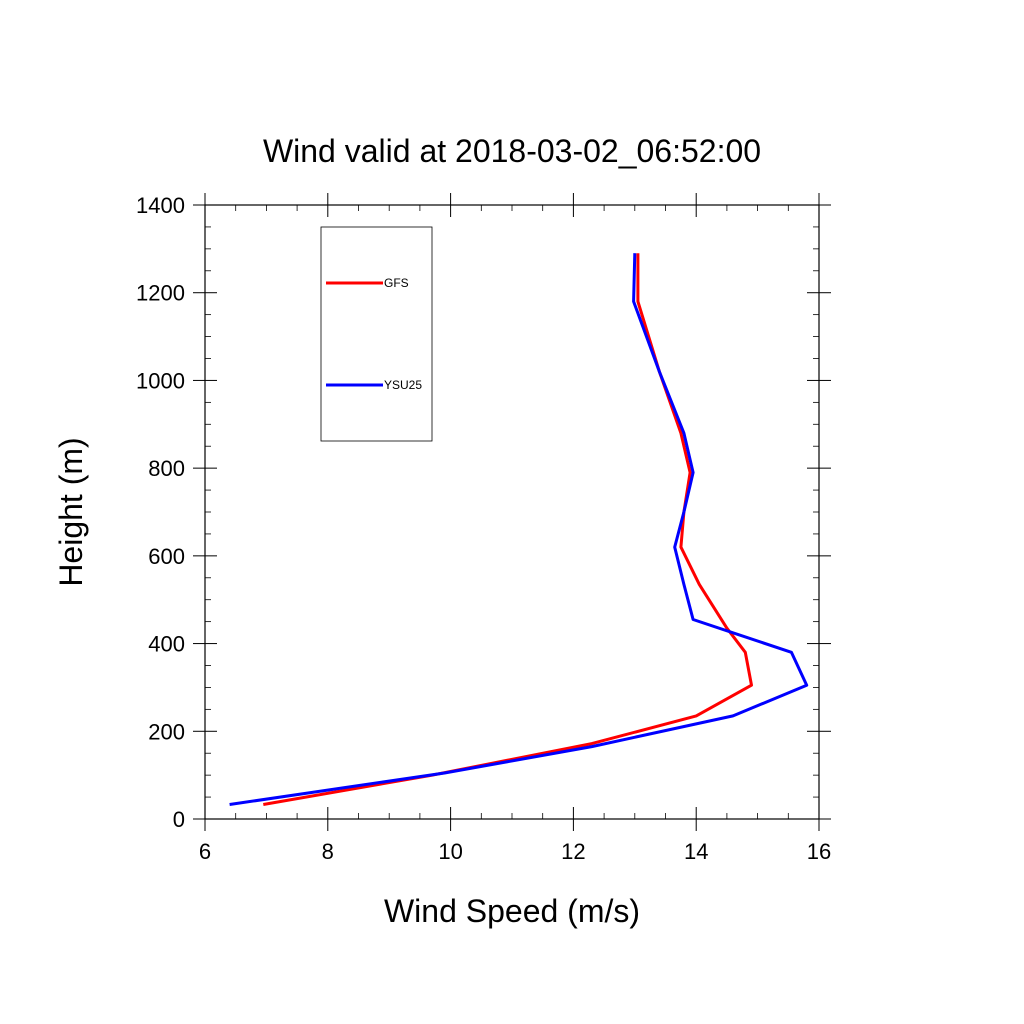 This screenshot has height=1024, width=1024. I want to click on y-tick-label: 800, so click(166, 468).